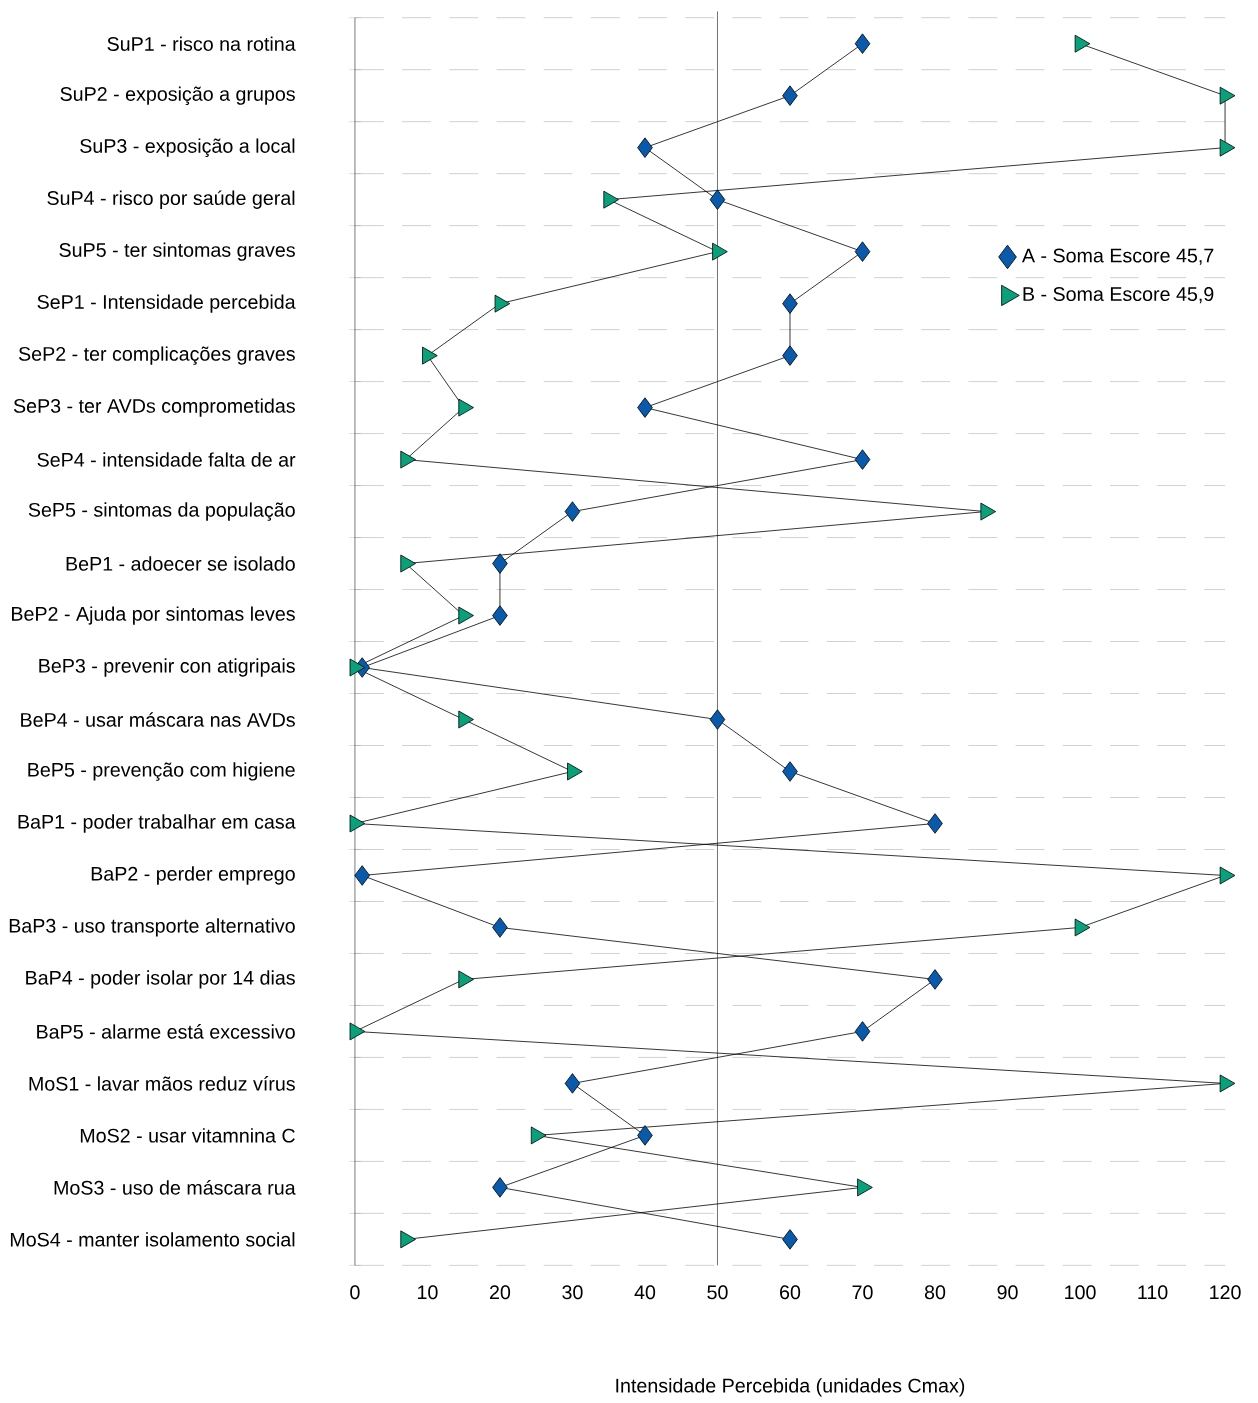  I want to click on y-tick-label: MoS1 - lavar mãos reduz vírus, so click(162, 1083).